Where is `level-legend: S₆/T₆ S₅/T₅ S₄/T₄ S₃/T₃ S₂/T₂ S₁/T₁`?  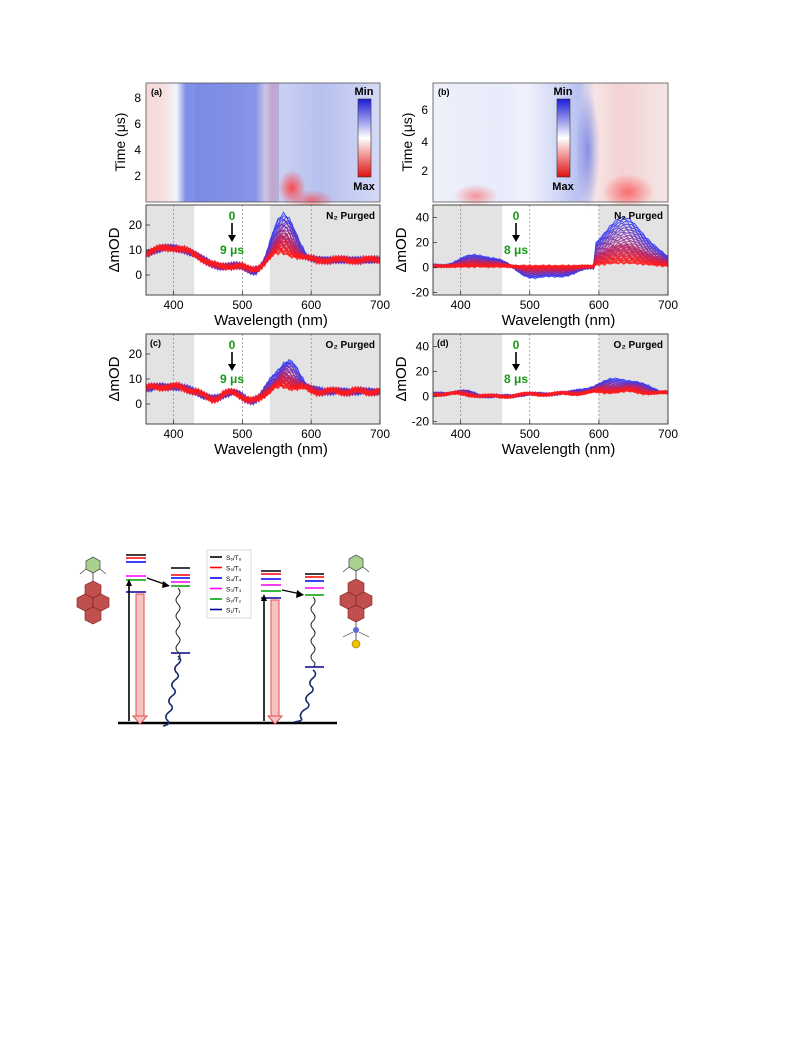
level-legend: S₆/T₆ S₅/T₅ S₄/T₄ S₃/T₃ S₂/T₂ S₁/T₁ is located at coordinates (229, 584).